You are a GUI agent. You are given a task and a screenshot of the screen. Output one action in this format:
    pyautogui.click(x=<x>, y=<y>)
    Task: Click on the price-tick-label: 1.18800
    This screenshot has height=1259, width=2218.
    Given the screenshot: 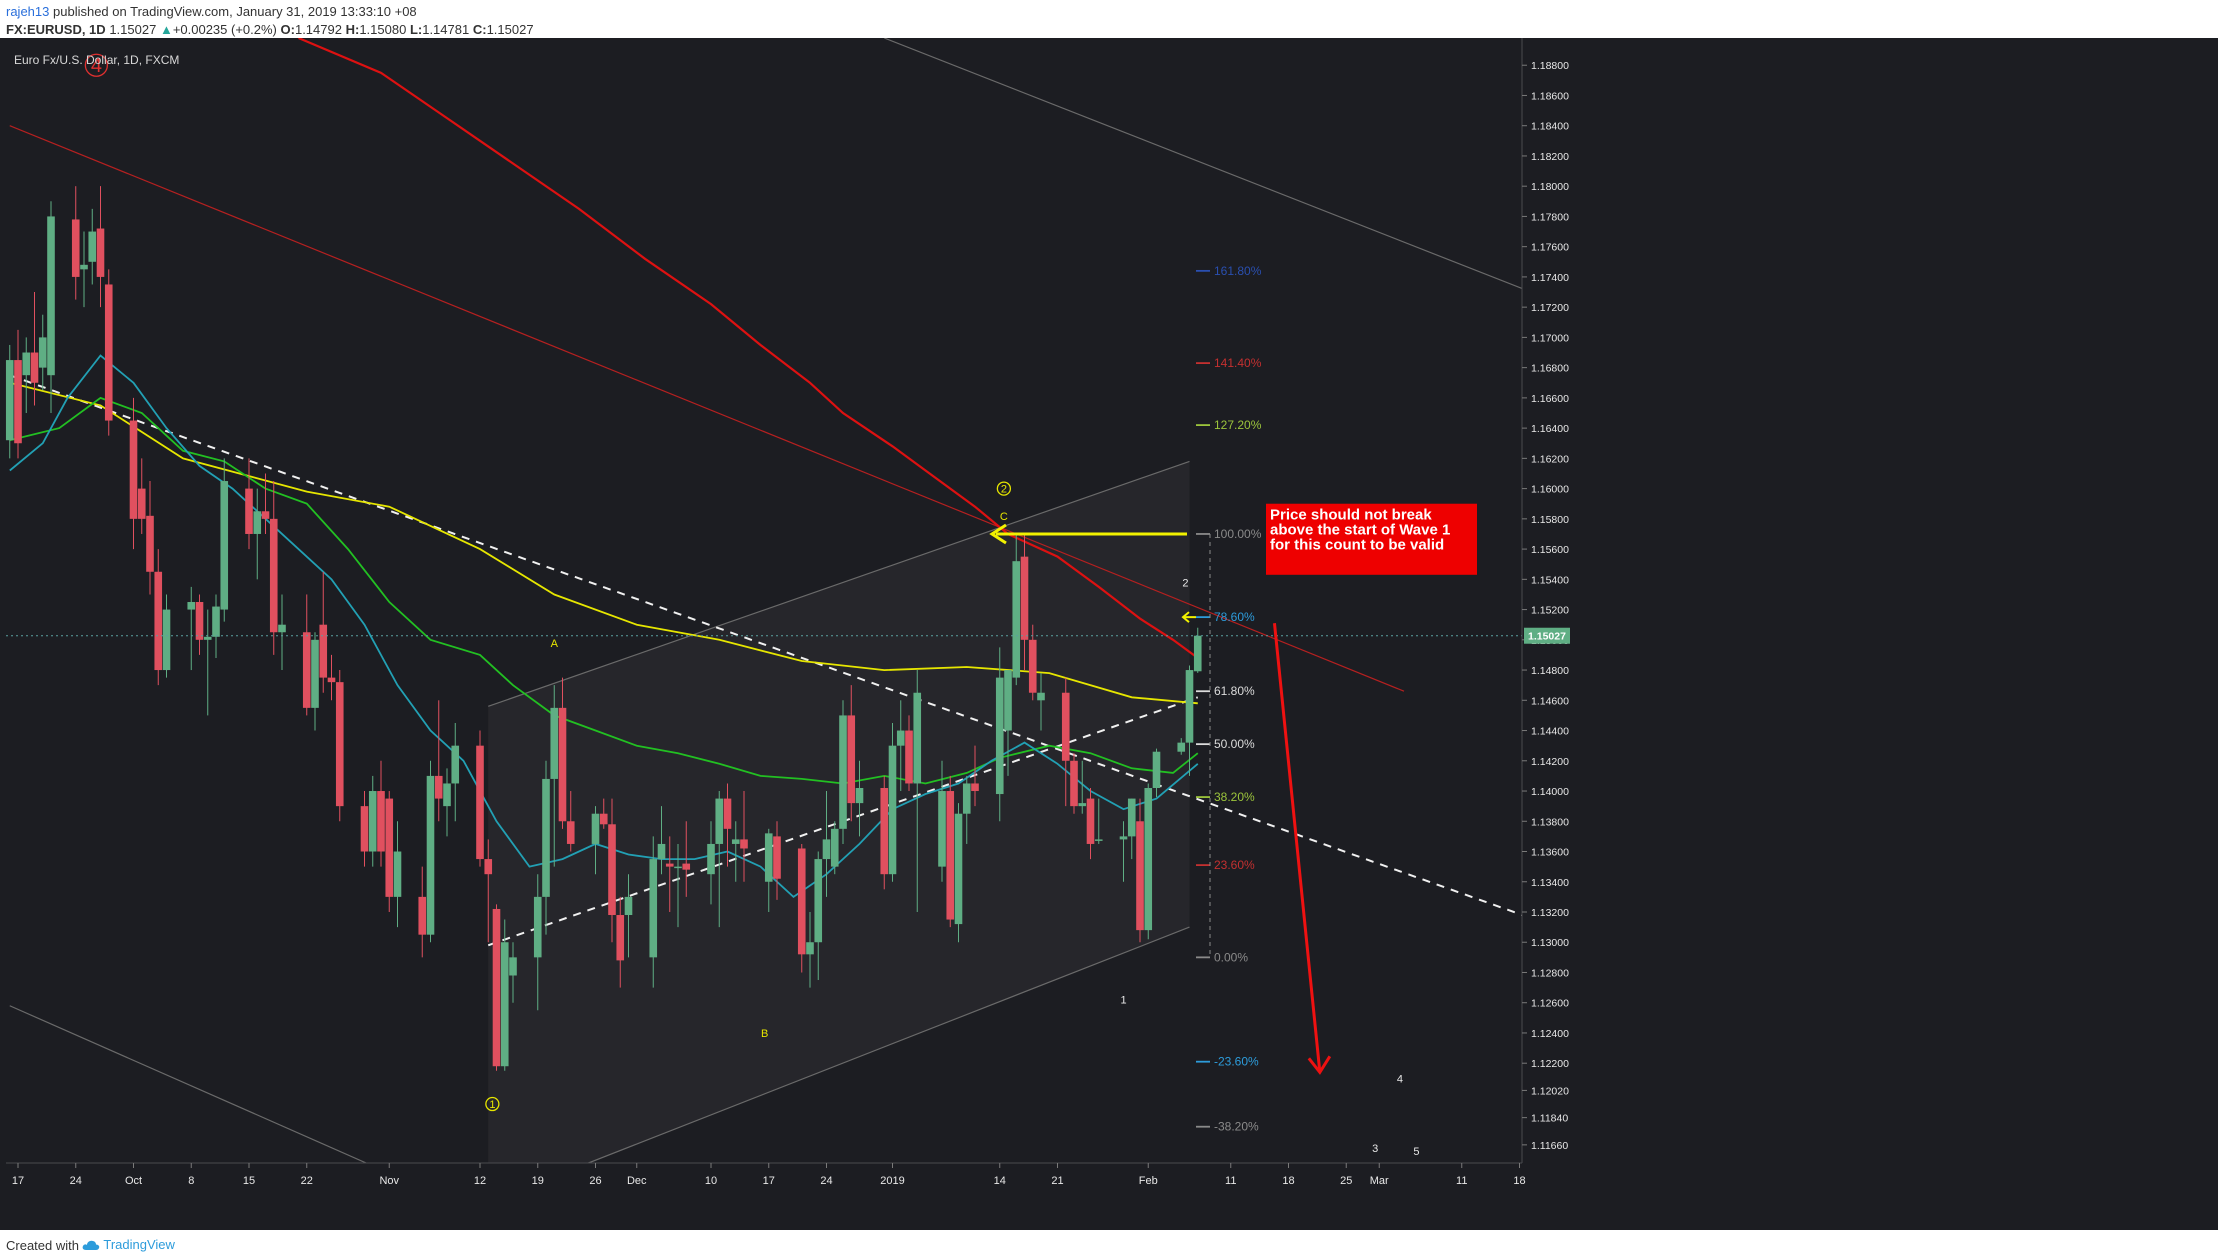 What is the action you would take?
    pyautogui.click(x=1550, y=66)
    